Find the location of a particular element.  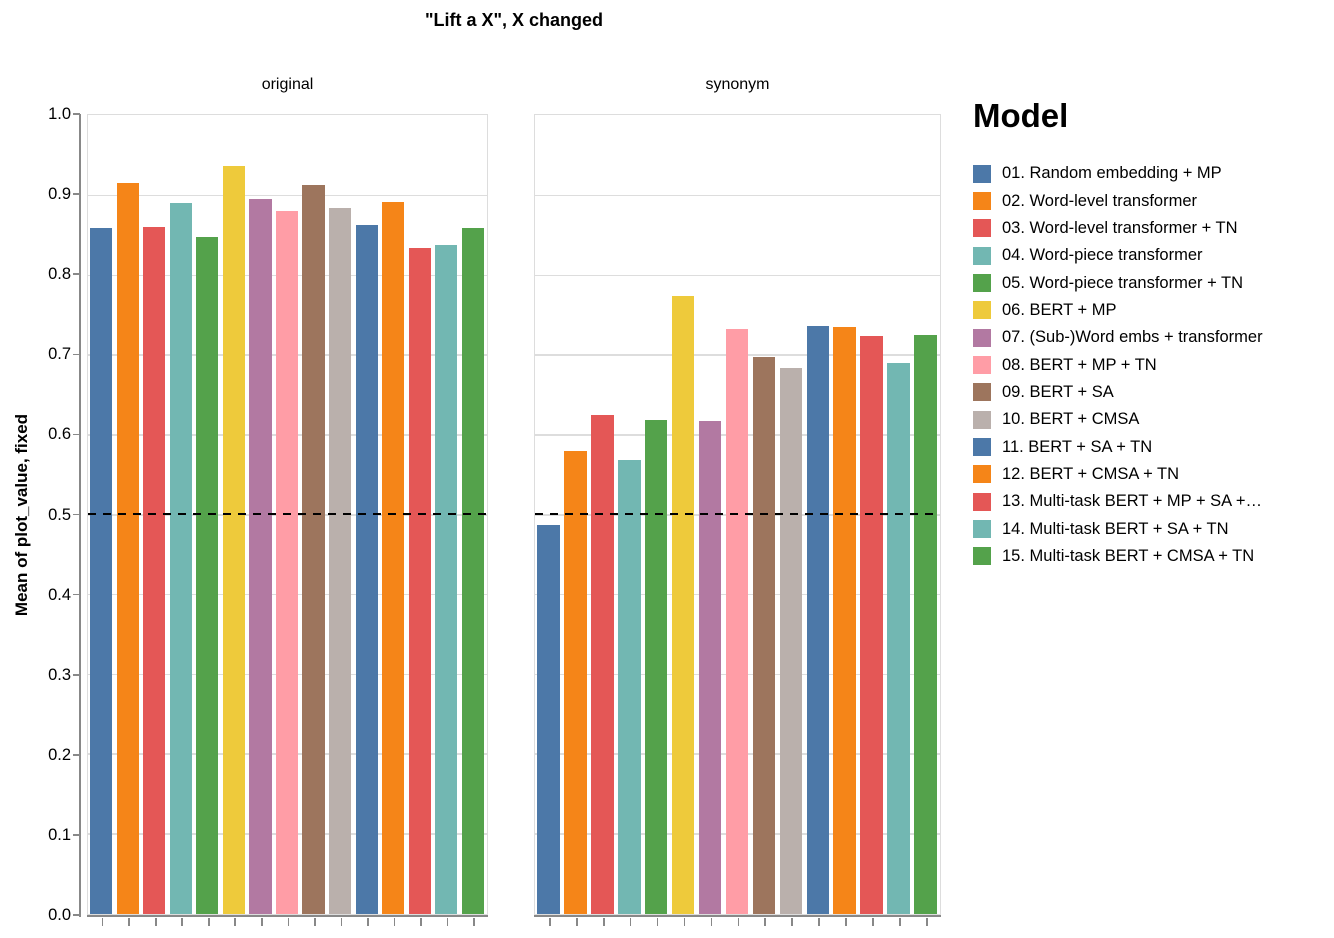

legend-item: 05. Word-piece transformer + TN is located at coordinates (1118, 282).